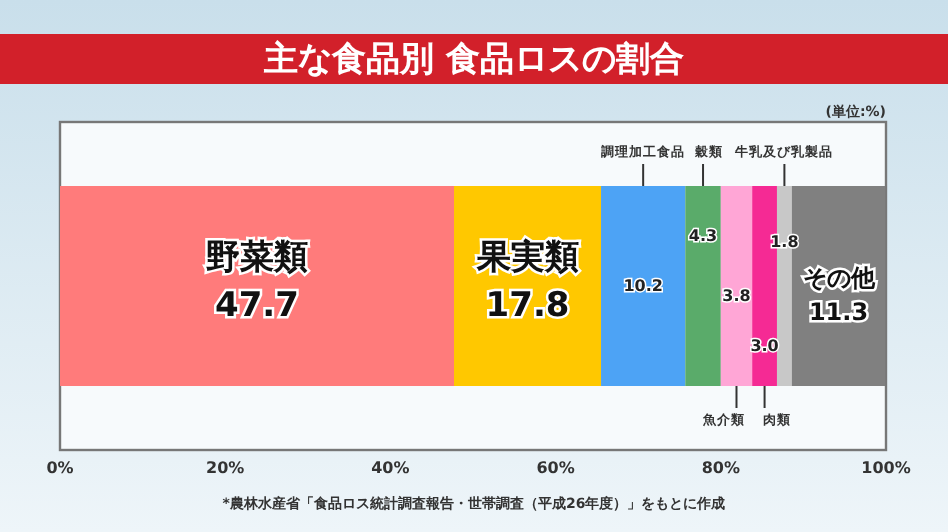 The image size is (948, 532). I want to click on series-label: その他, so click(839, 278).